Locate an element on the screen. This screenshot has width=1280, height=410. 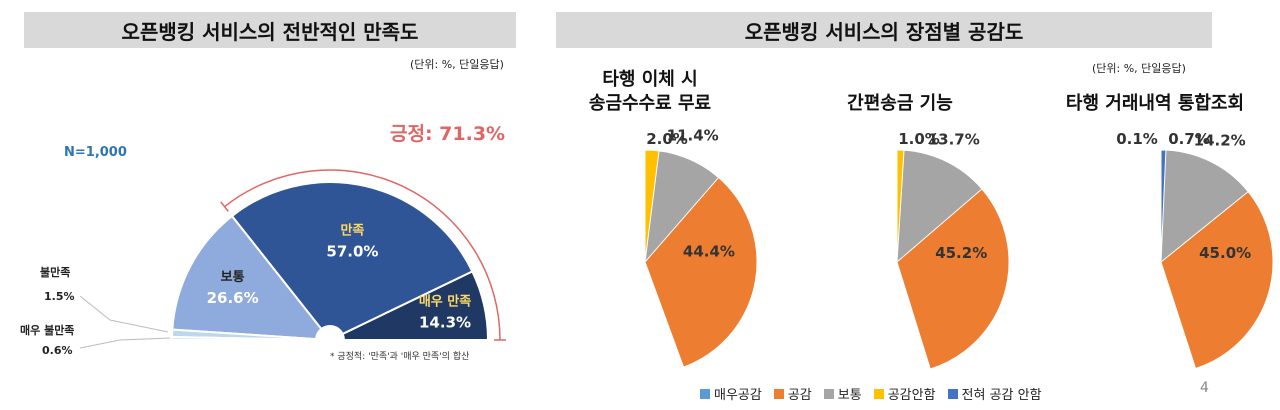
half-donut-value-0: 14.3% is located at coordinates (445, 323).